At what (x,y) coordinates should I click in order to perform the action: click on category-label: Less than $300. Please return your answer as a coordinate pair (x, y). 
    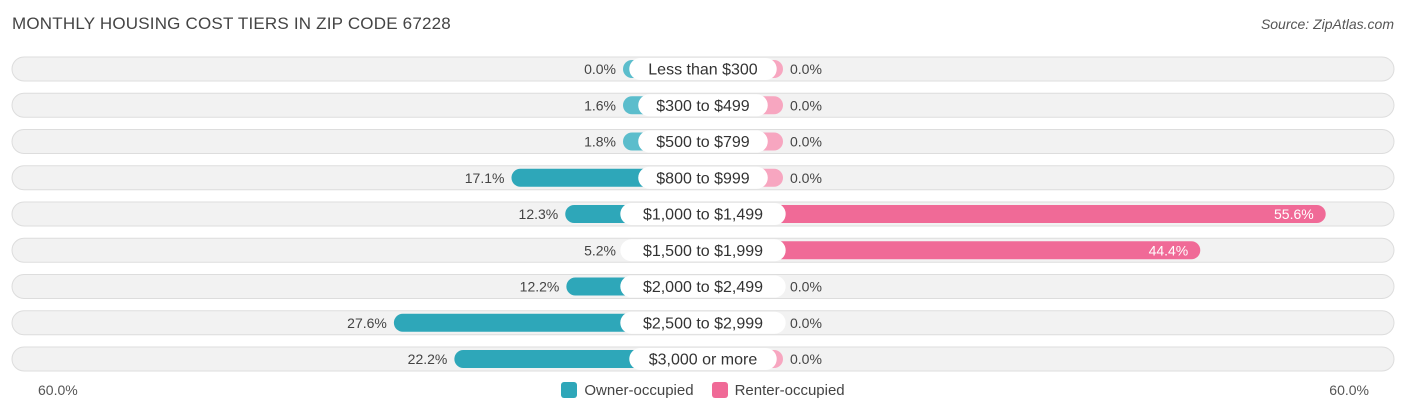
    Looking at the image, I should click on (703, 70).